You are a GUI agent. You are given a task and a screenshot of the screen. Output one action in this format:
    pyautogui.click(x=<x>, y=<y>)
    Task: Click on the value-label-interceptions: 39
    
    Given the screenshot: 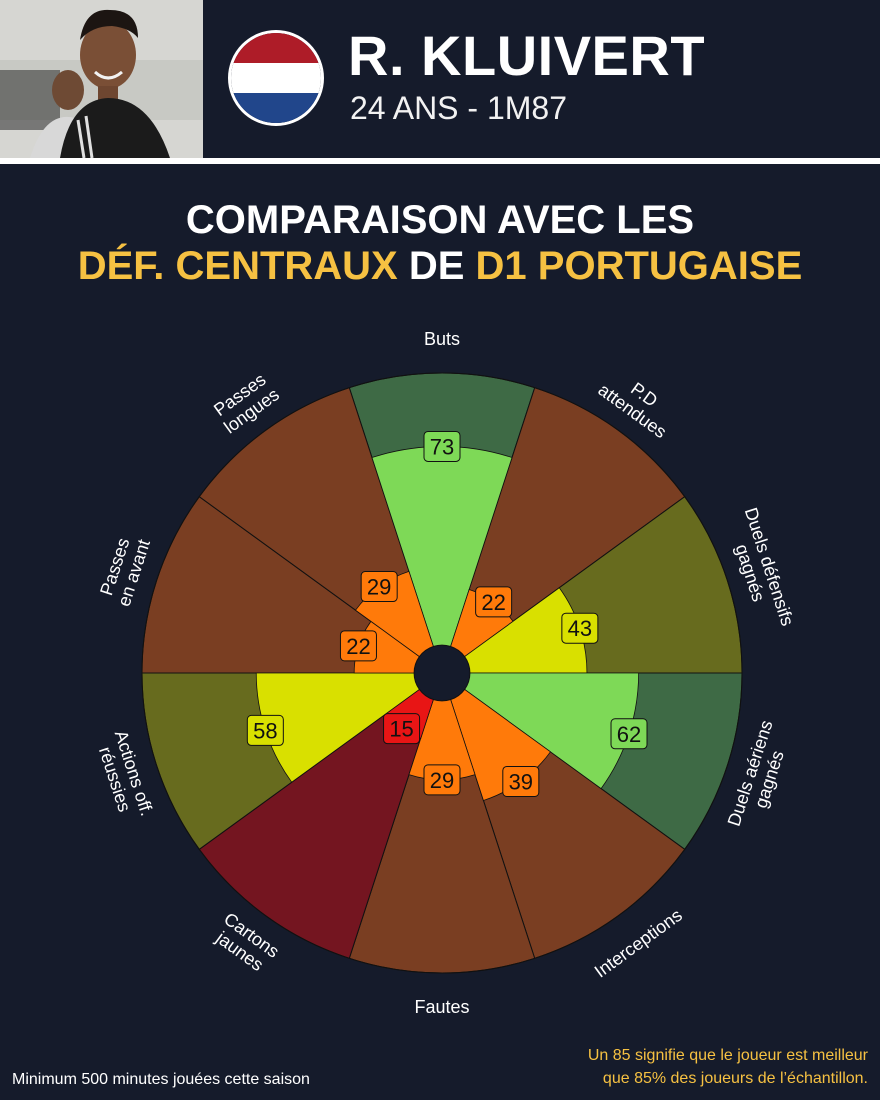 What is the action you would take?
    pyautogui.click(x=521, y=781)
    